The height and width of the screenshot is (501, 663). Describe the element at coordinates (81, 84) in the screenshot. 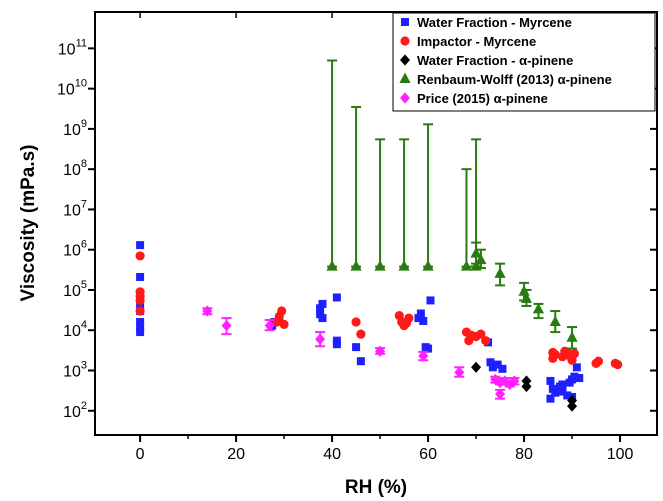

I see `y-tick-label-exponent: 10` at that location.